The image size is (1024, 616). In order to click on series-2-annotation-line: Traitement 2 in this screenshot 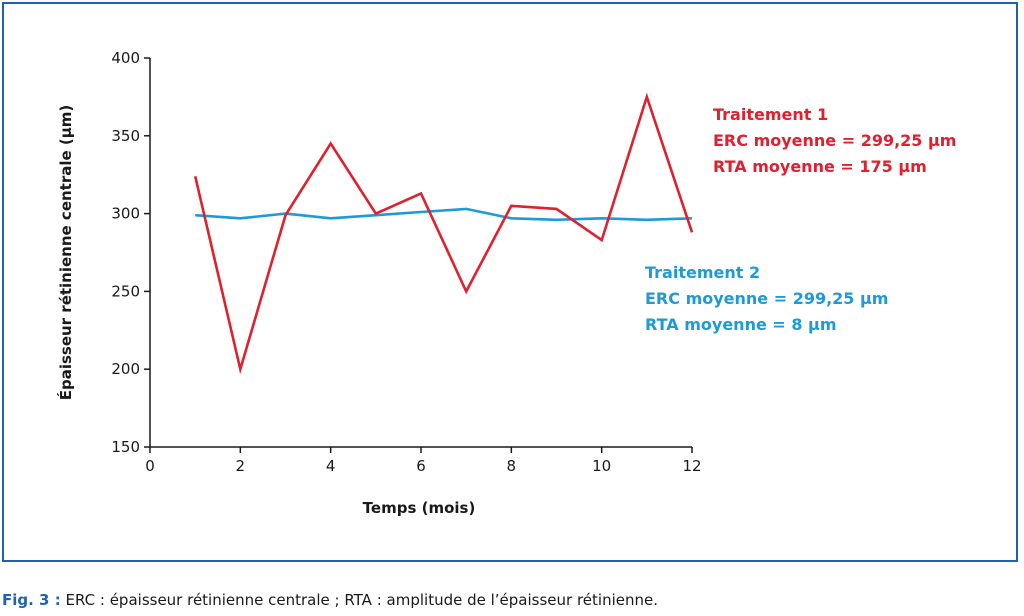, I will do `click(702, 272)`.